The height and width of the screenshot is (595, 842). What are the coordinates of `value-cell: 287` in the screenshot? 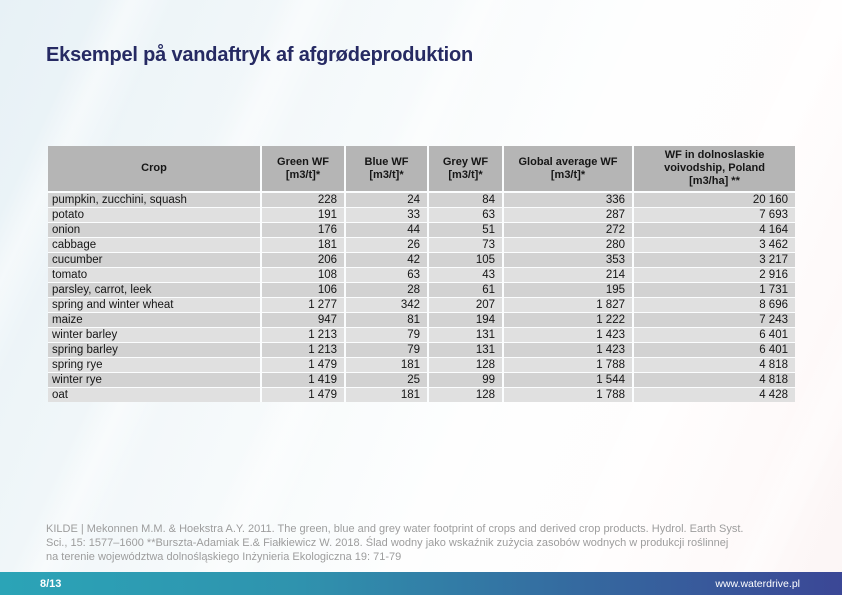 It's located at (568, 215).